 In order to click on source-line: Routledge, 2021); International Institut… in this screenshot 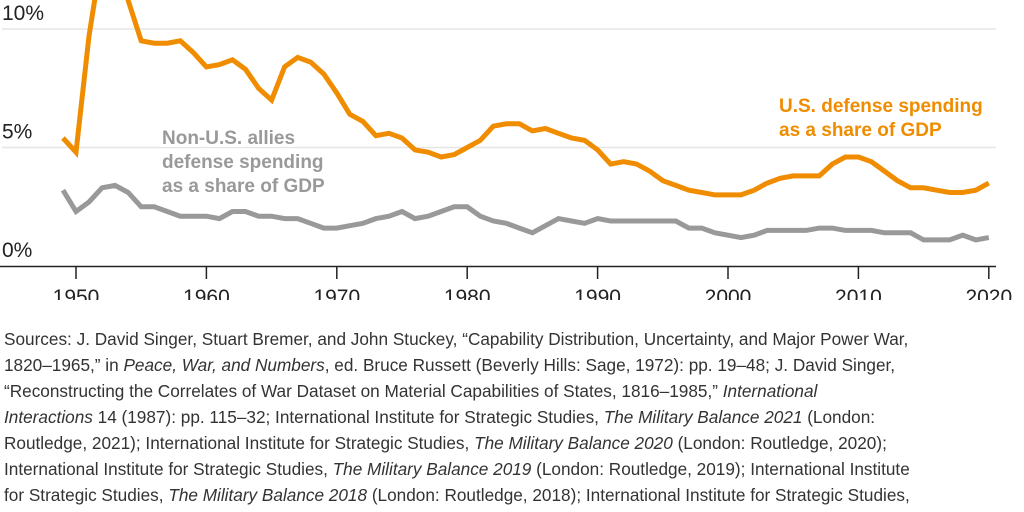, I will do `click(514, 443)`.